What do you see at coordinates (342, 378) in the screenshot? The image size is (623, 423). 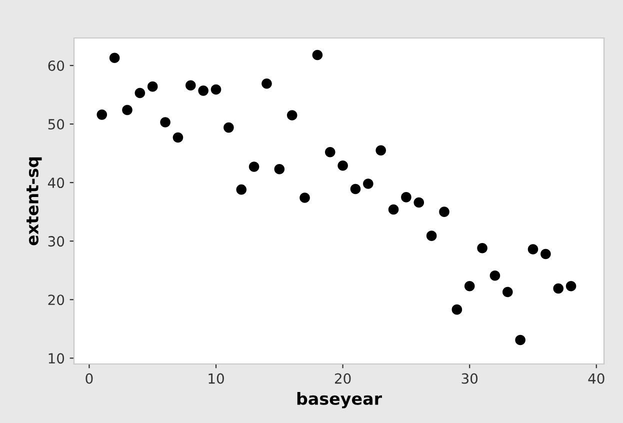 I see `x-tick-label: 20` at bounding box center [342, 378].